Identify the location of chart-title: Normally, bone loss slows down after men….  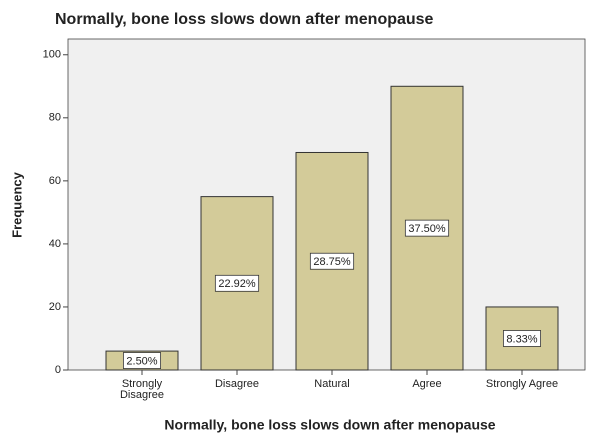
(244, 19).